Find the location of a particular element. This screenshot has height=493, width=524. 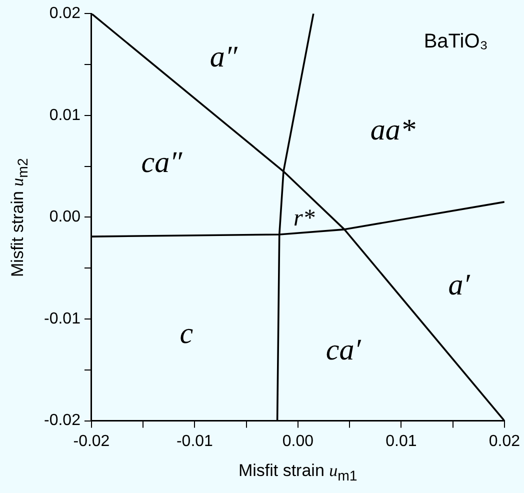

x-tick-label: -0.02 is located at coordinates (91, 441).